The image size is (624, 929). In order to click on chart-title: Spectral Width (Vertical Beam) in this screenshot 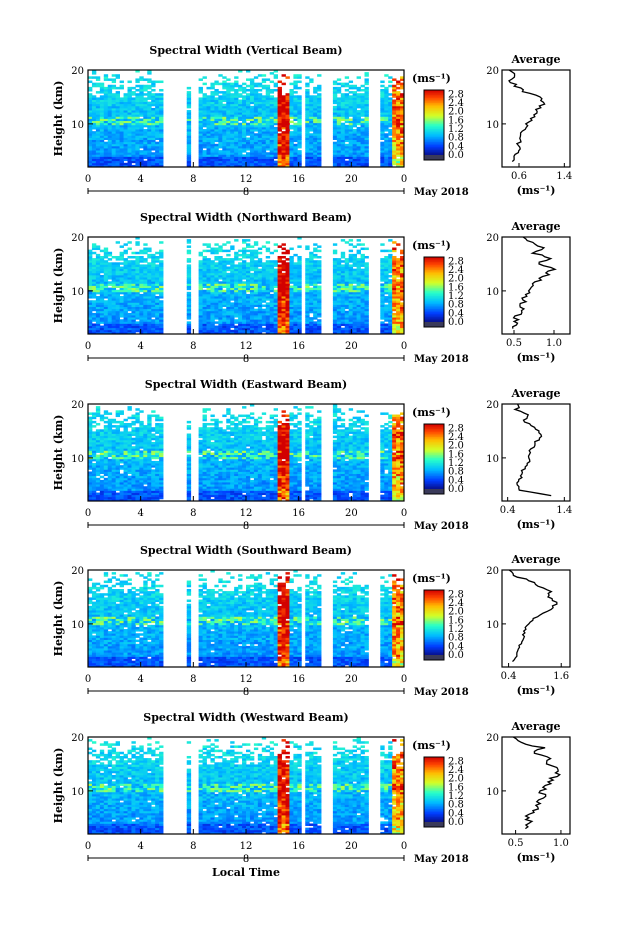, I will do `click(245, 50)`.